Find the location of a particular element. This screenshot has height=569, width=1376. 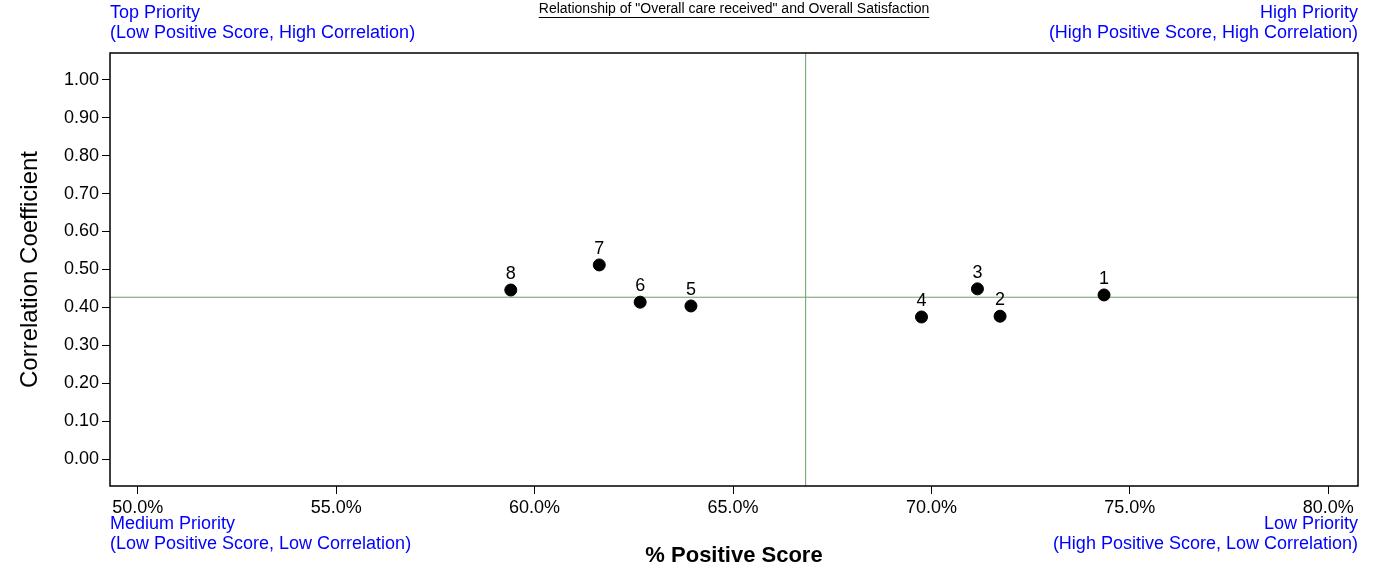

annotation: 7 is located at coordinates (599, 247).